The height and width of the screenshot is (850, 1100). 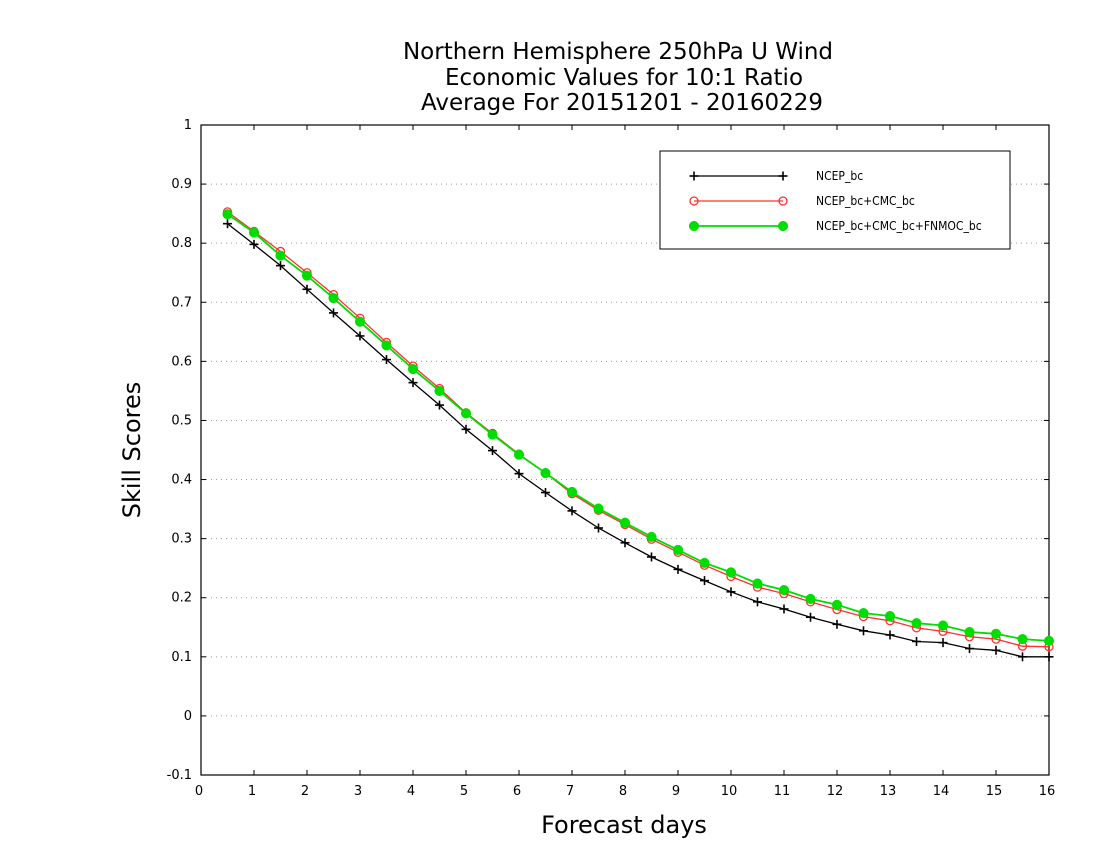 What do you see at coordinates (181, 302) in the screenshot?
I see `y-tick-label-8: 0.7` at bounding box center [181, 302].